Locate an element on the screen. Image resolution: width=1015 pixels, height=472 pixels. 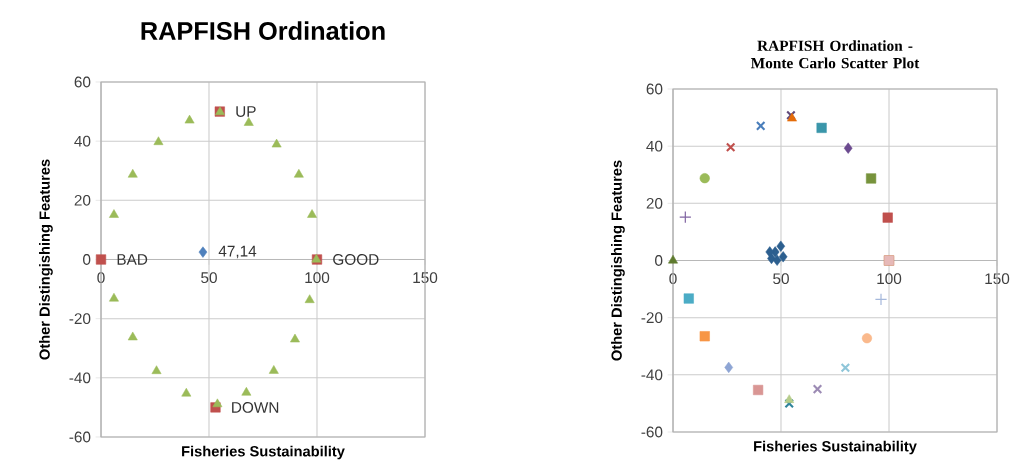
annotation: BAD is located at coordinates (132, 259).